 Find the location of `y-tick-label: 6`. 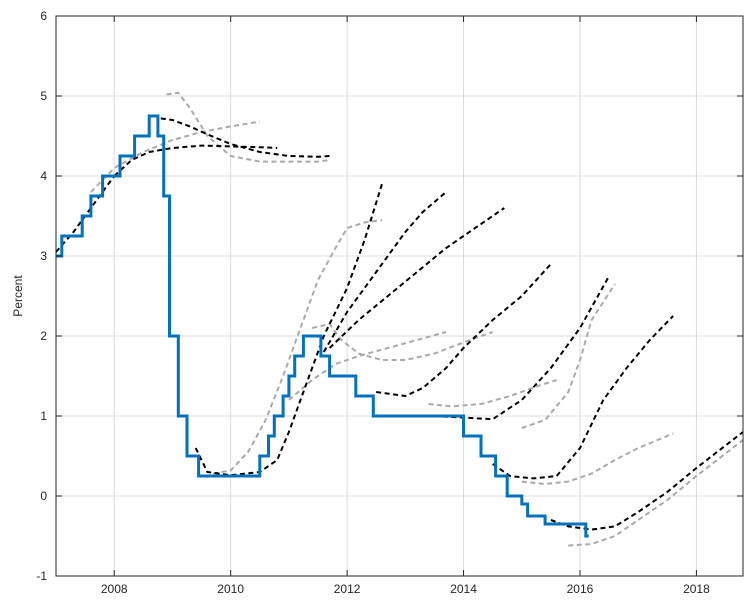

y-tick-label: 6 is located at coordinates (43, 16).